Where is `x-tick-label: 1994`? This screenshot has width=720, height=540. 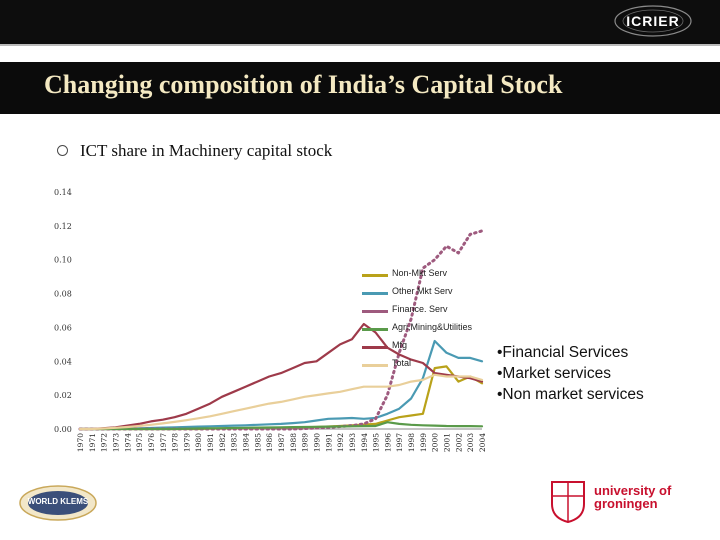
x-tick-label: 1994 is located at coordinates (364, 442).